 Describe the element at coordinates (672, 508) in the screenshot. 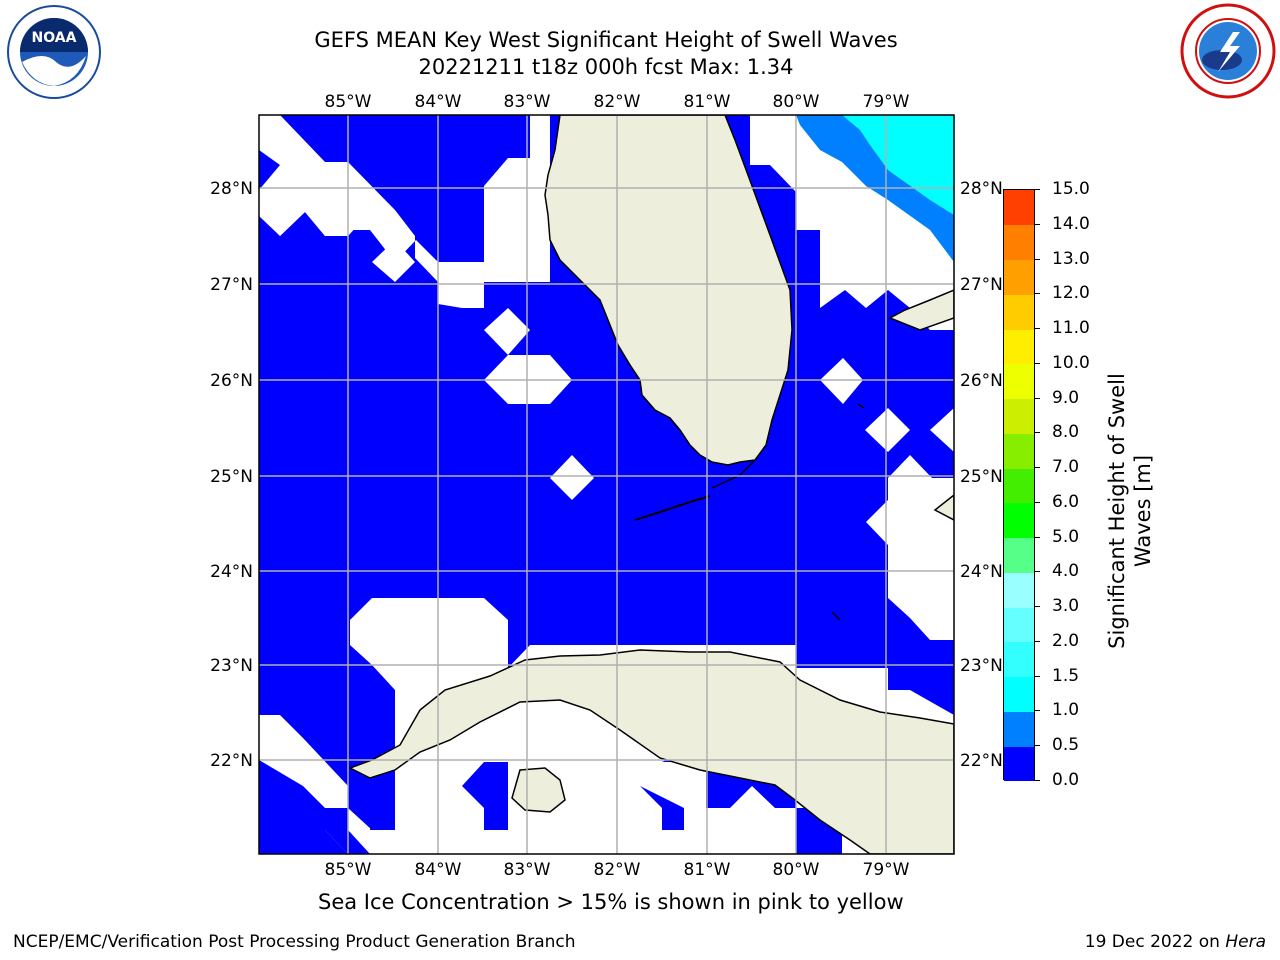

I see `florida-keys` at that location.